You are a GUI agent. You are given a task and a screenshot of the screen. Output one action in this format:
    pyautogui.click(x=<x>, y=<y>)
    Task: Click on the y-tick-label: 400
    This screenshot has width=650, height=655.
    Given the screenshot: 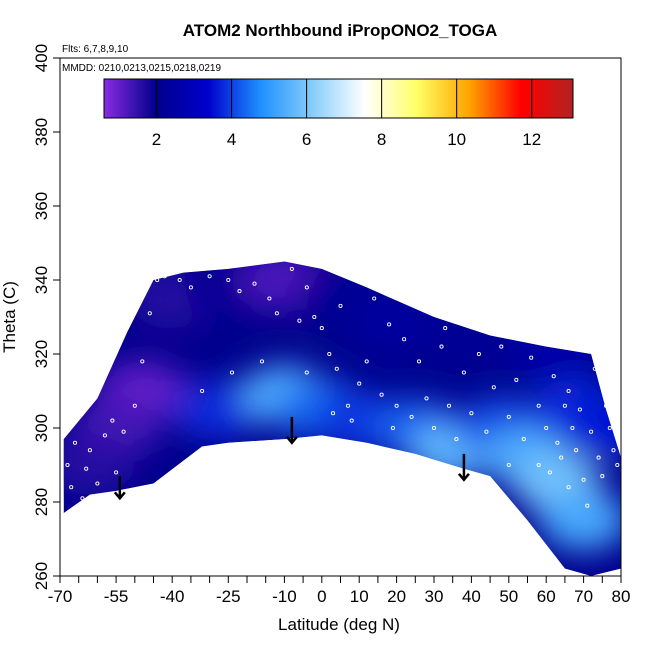 What is the action you would take?
    pyautogui.click(x=41, y=58)
    